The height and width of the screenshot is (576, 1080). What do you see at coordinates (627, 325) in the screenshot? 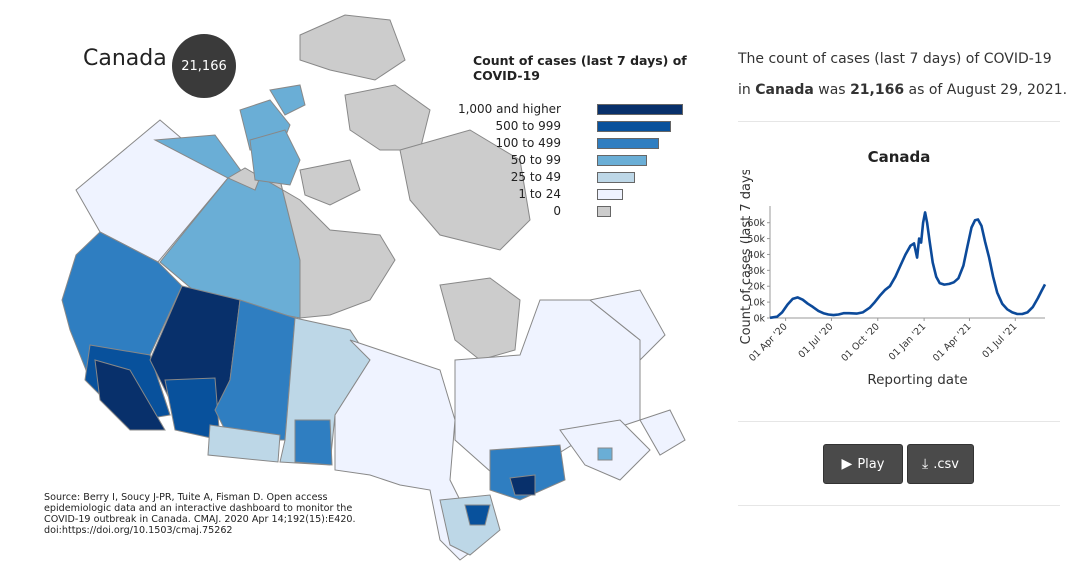
I see `region-labrador` at bounding box center [627, 325].